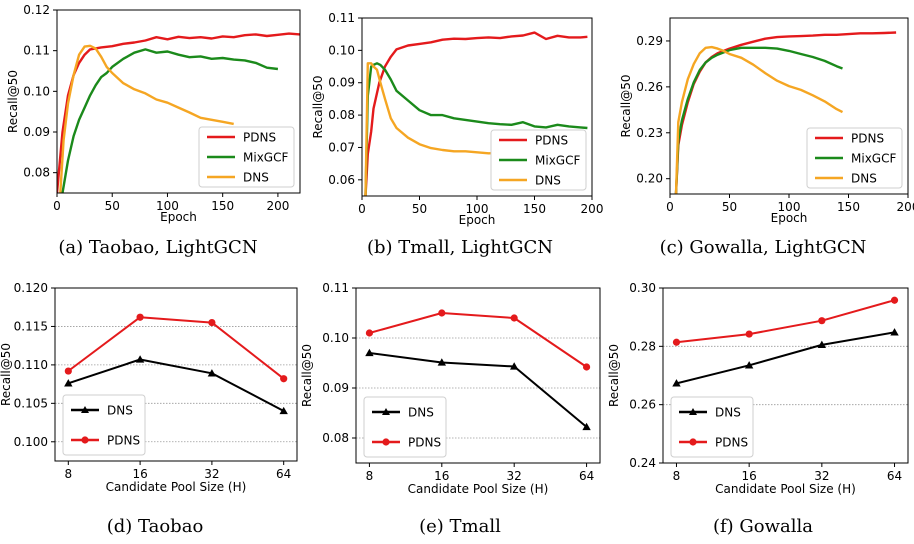 The height and width of the screenshot is (544, 914). What do you see at coordinates (31, 288) in the screenshot?
I see `y-tick-label: 0.120` at bounding box center [31, 288].